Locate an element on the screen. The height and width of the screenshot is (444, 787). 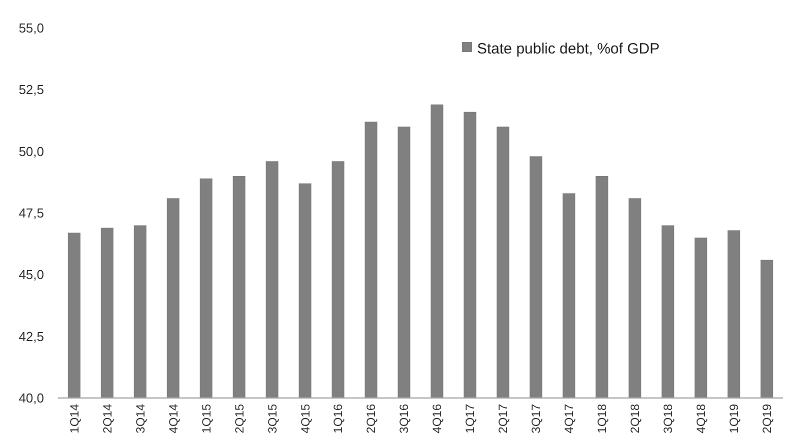
x-tick-label: 1Q16 is located at coordinates (338, 419).